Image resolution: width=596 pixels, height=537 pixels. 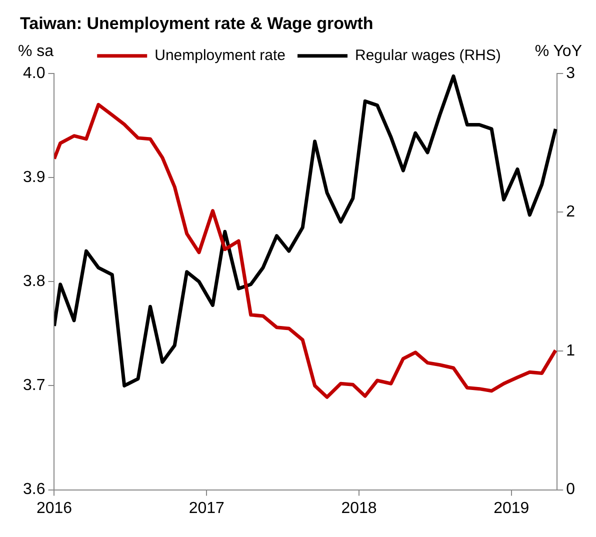 What do you see at coordinates (571, 489) in the screenshot?
I see `y2-tick-label: 0` at bounding box center [571, 489].